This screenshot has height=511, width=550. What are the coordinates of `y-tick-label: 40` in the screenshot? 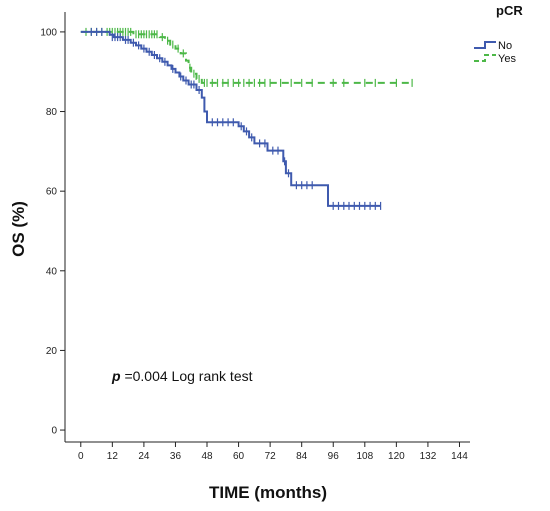 It's located at (52, 271).